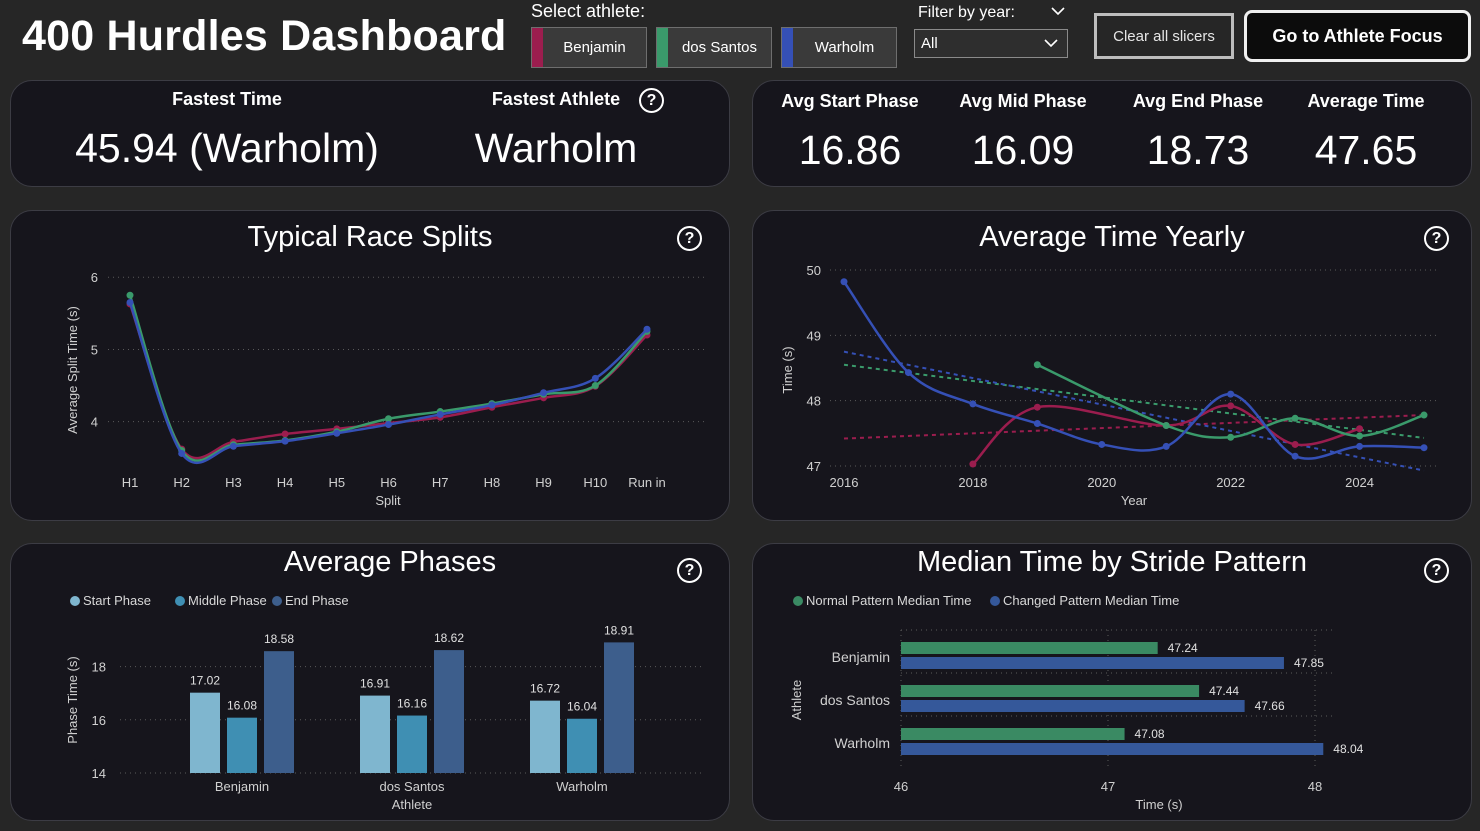 The width and height of the screenshot is (1480, 831). I want to click on y-tick-label: 5, so click(94, 349).